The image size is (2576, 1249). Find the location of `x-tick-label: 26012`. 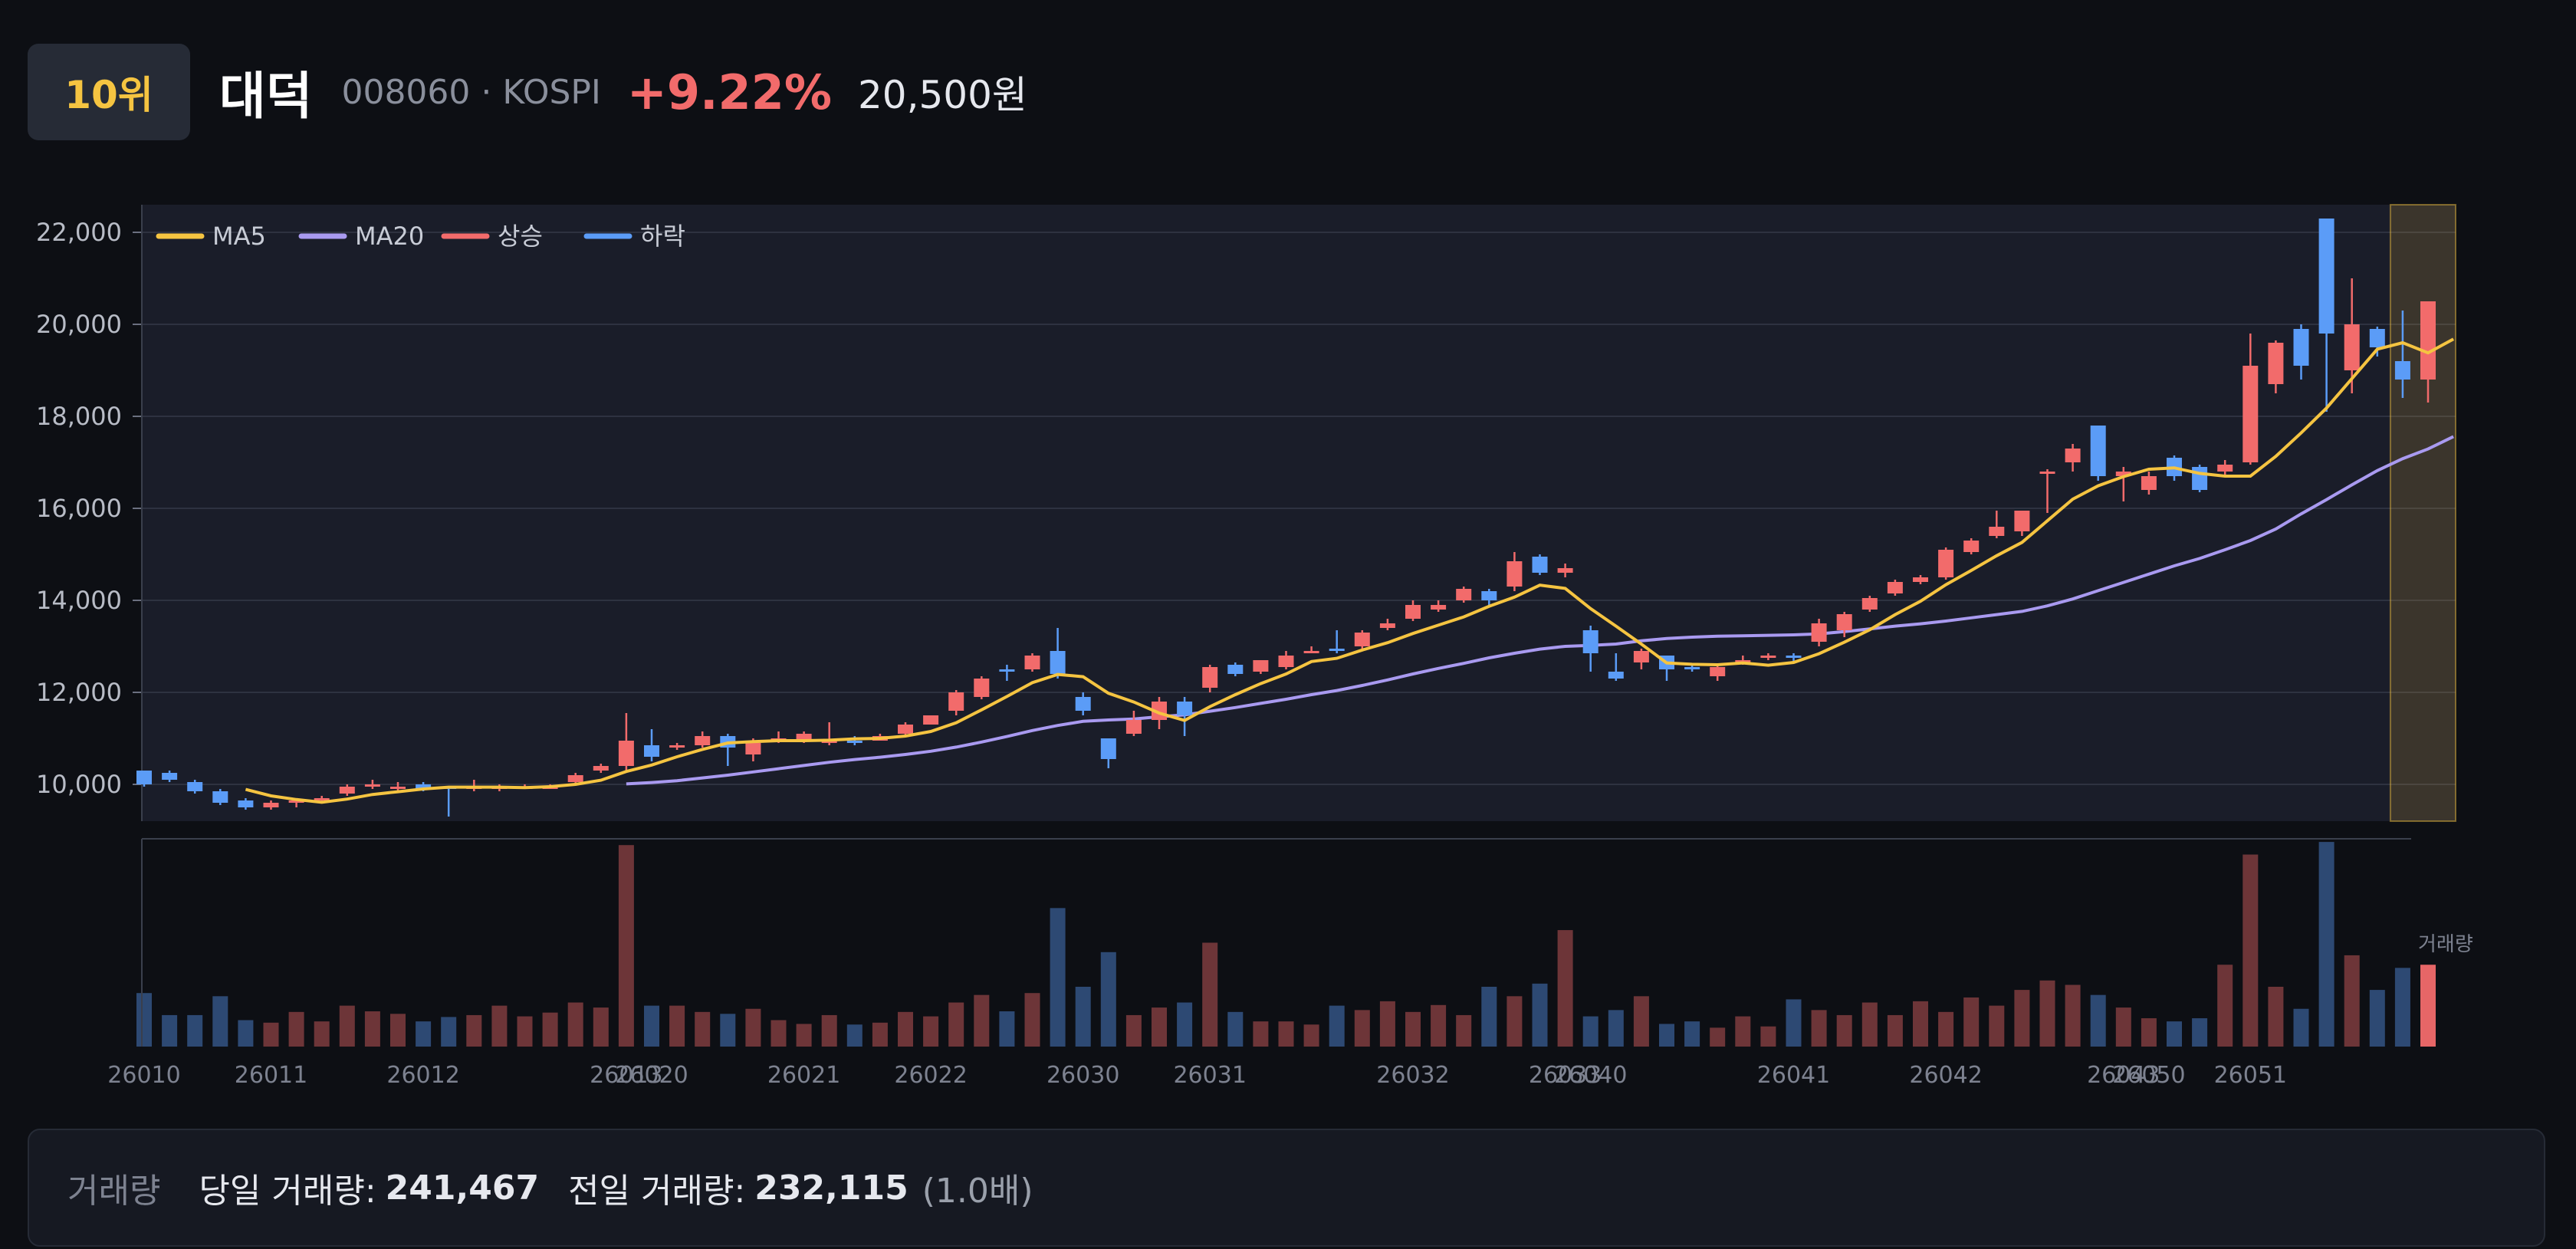

x-tick-label: 26012 is located at coordinates (422, 1075).